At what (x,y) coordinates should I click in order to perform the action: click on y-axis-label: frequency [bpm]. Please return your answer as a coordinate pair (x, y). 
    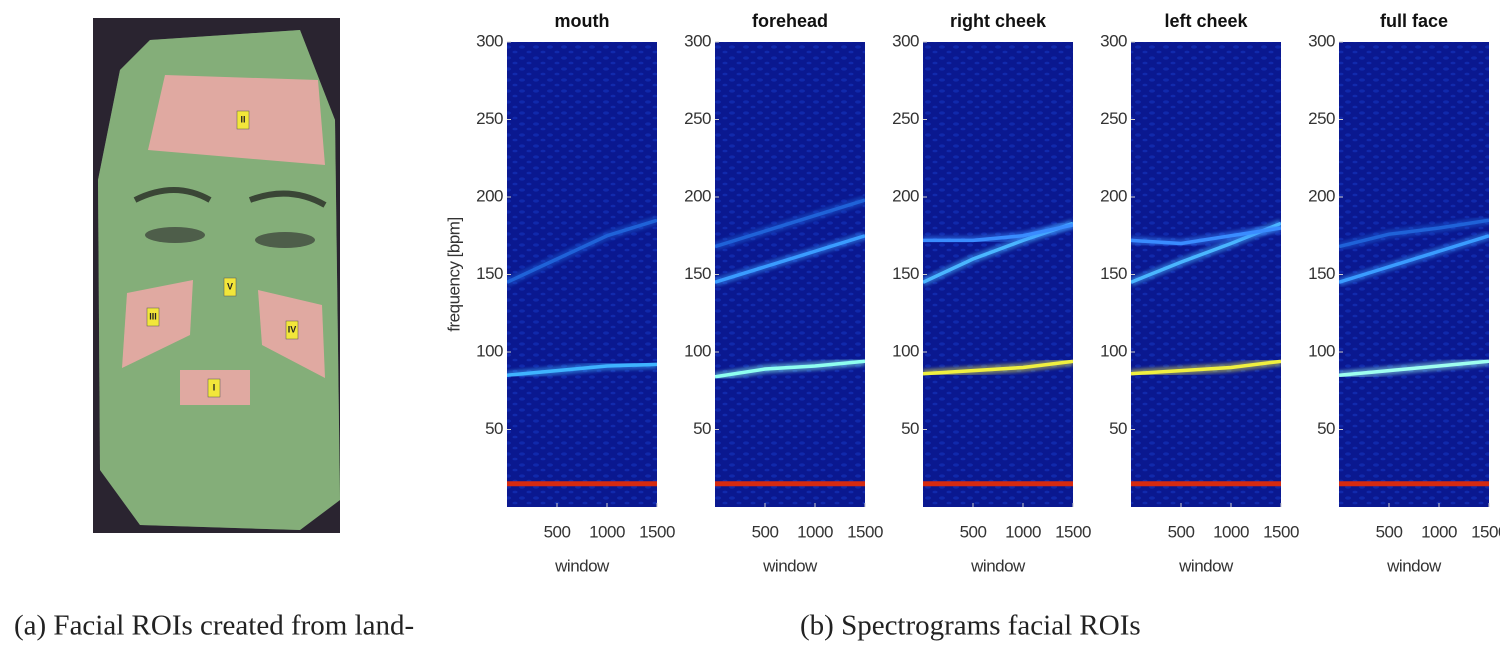
    Looking at the image, I should click on (453, 274).